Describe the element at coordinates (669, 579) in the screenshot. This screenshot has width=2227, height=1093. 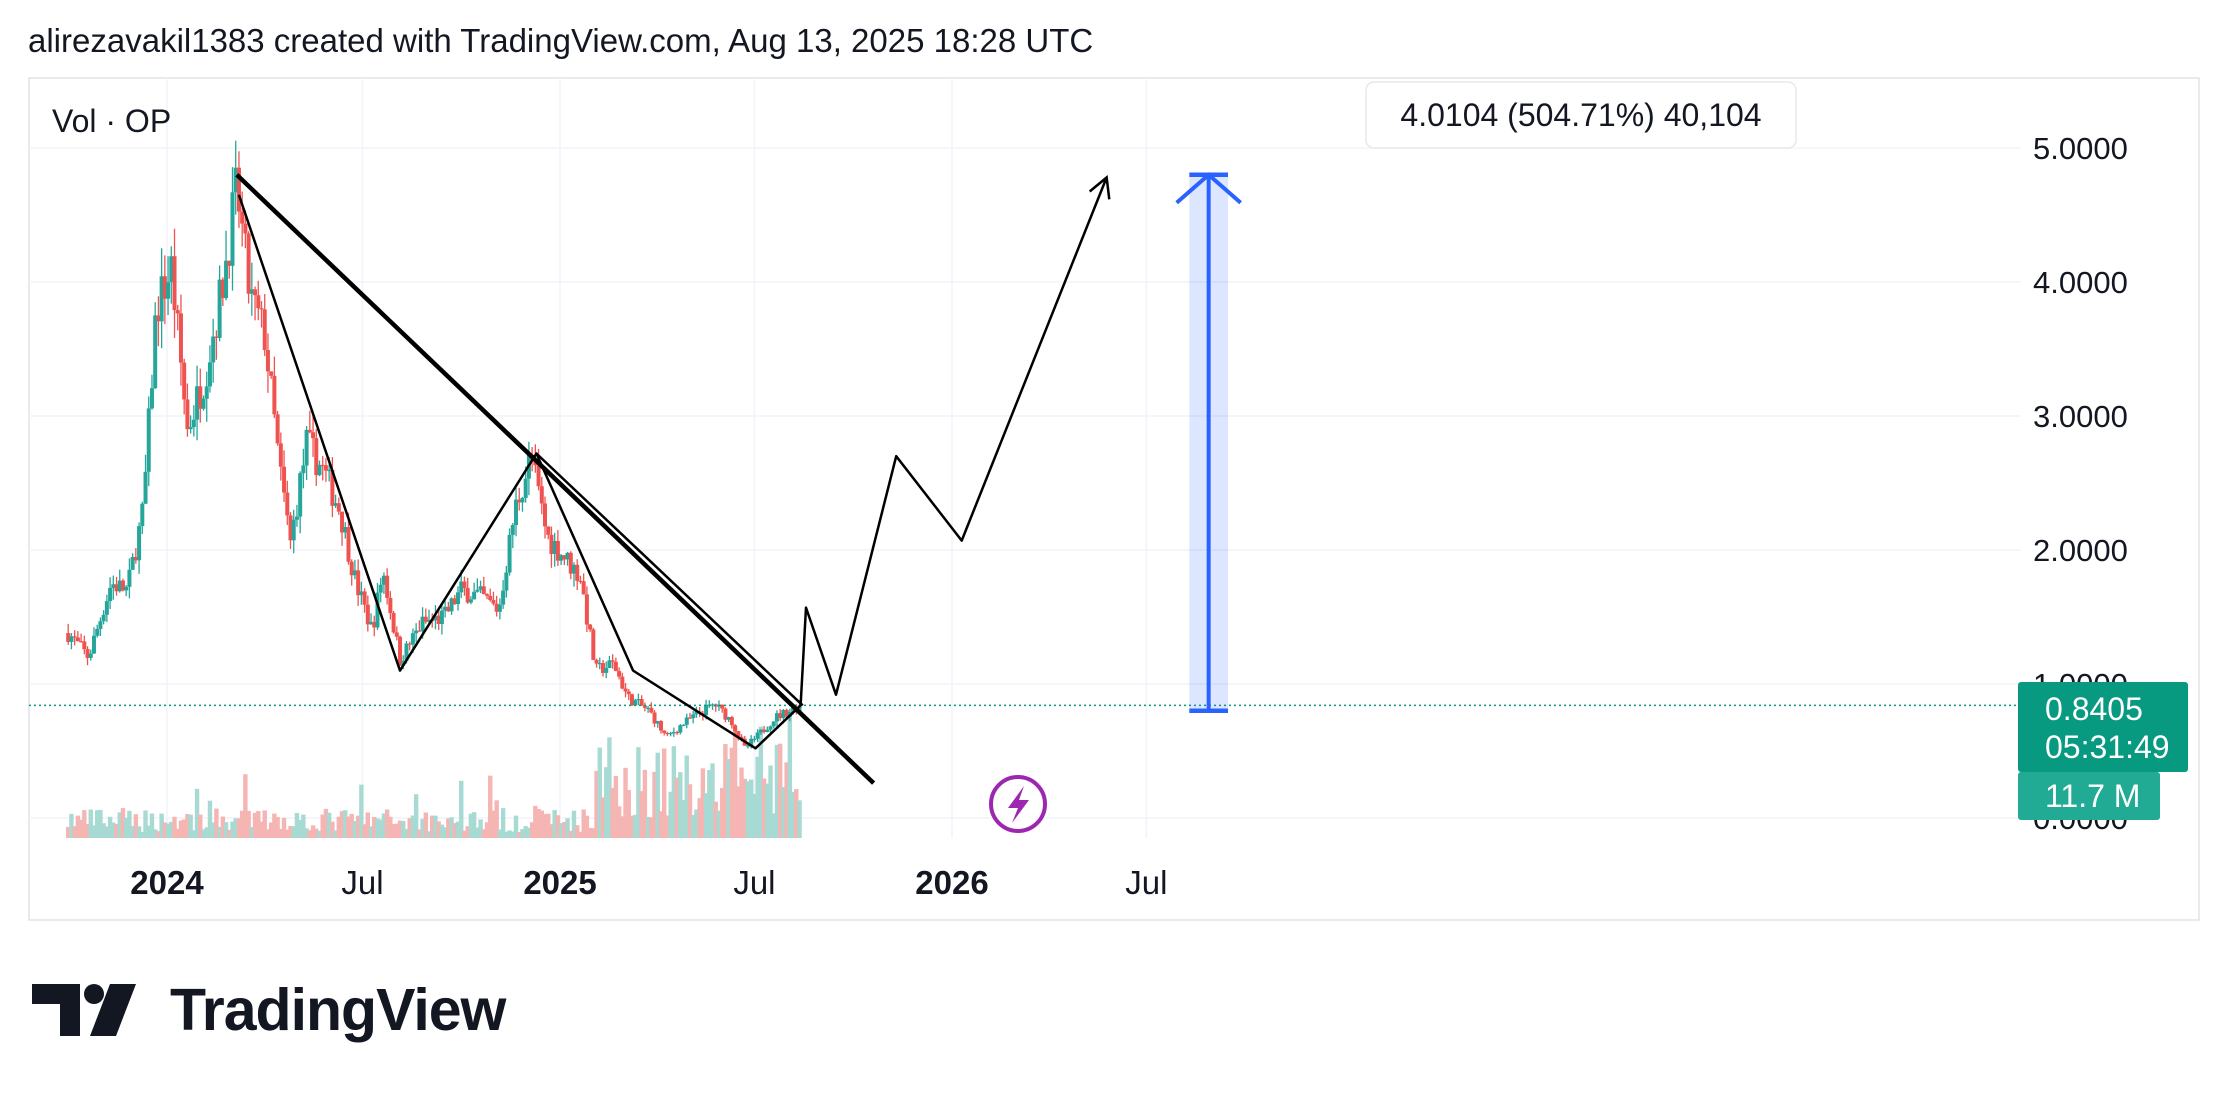
I see `inner-trendline` at that location.